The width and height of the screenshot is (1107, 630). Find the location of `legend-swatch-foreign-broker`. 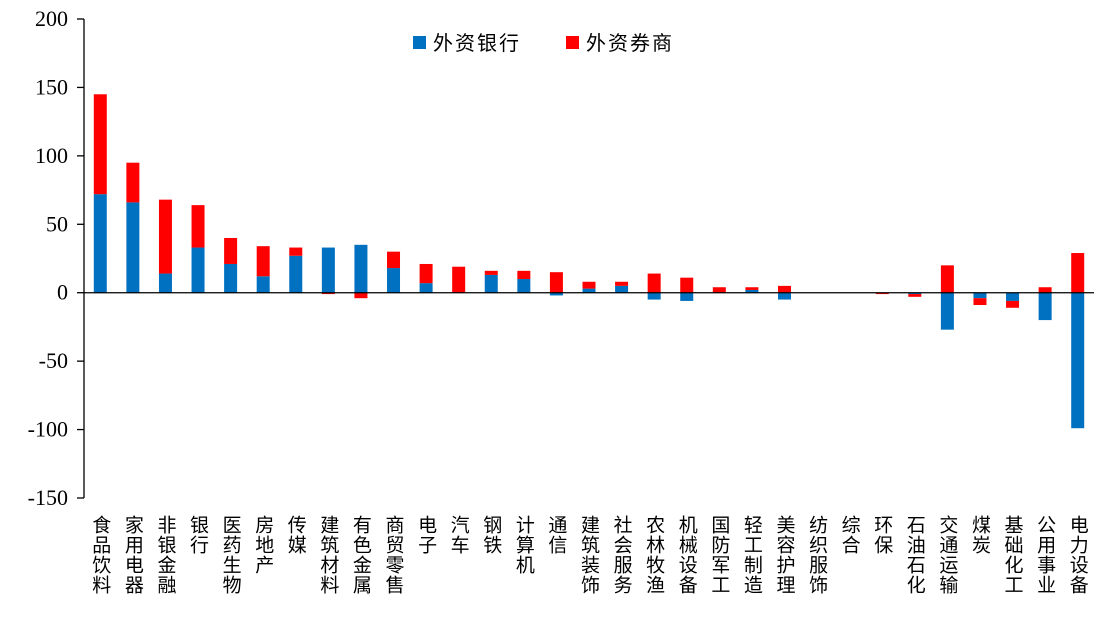

legend-swatch-foreign-broker is located at coordinates (572, 42).